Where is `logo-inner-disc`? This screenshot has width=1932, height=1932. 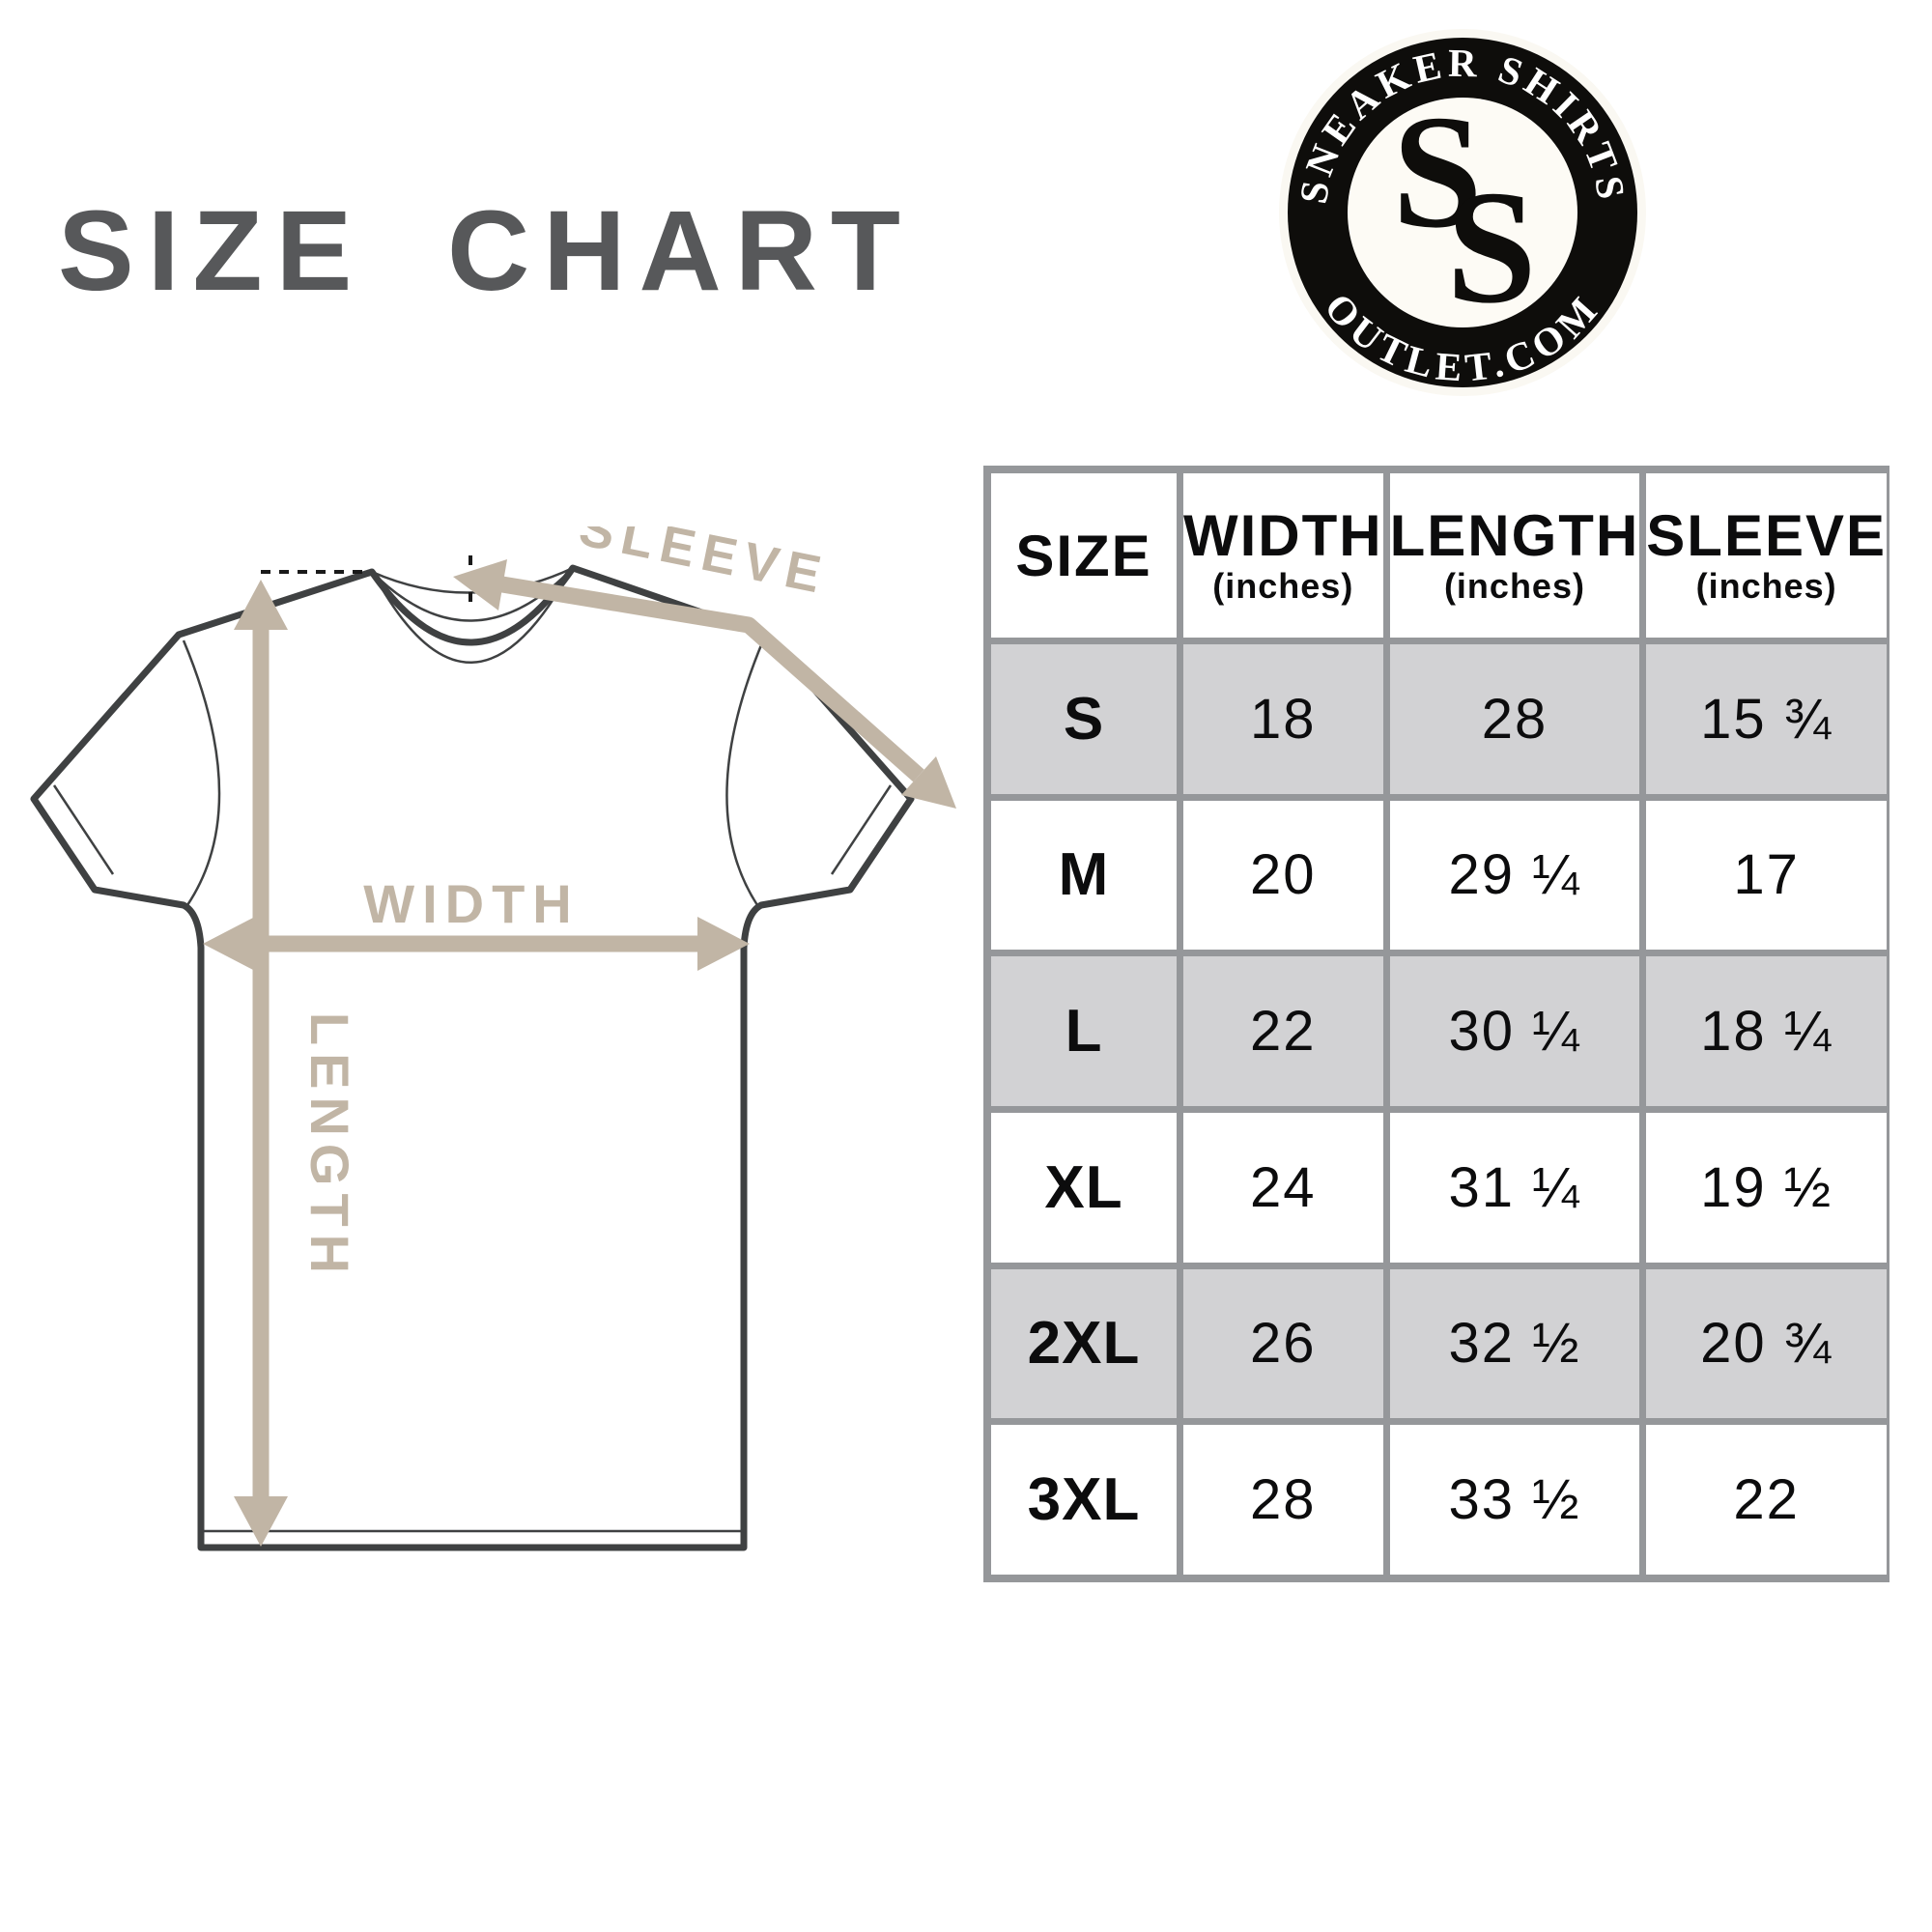 logo-inner-disc is located at coordinates (1462, 212).